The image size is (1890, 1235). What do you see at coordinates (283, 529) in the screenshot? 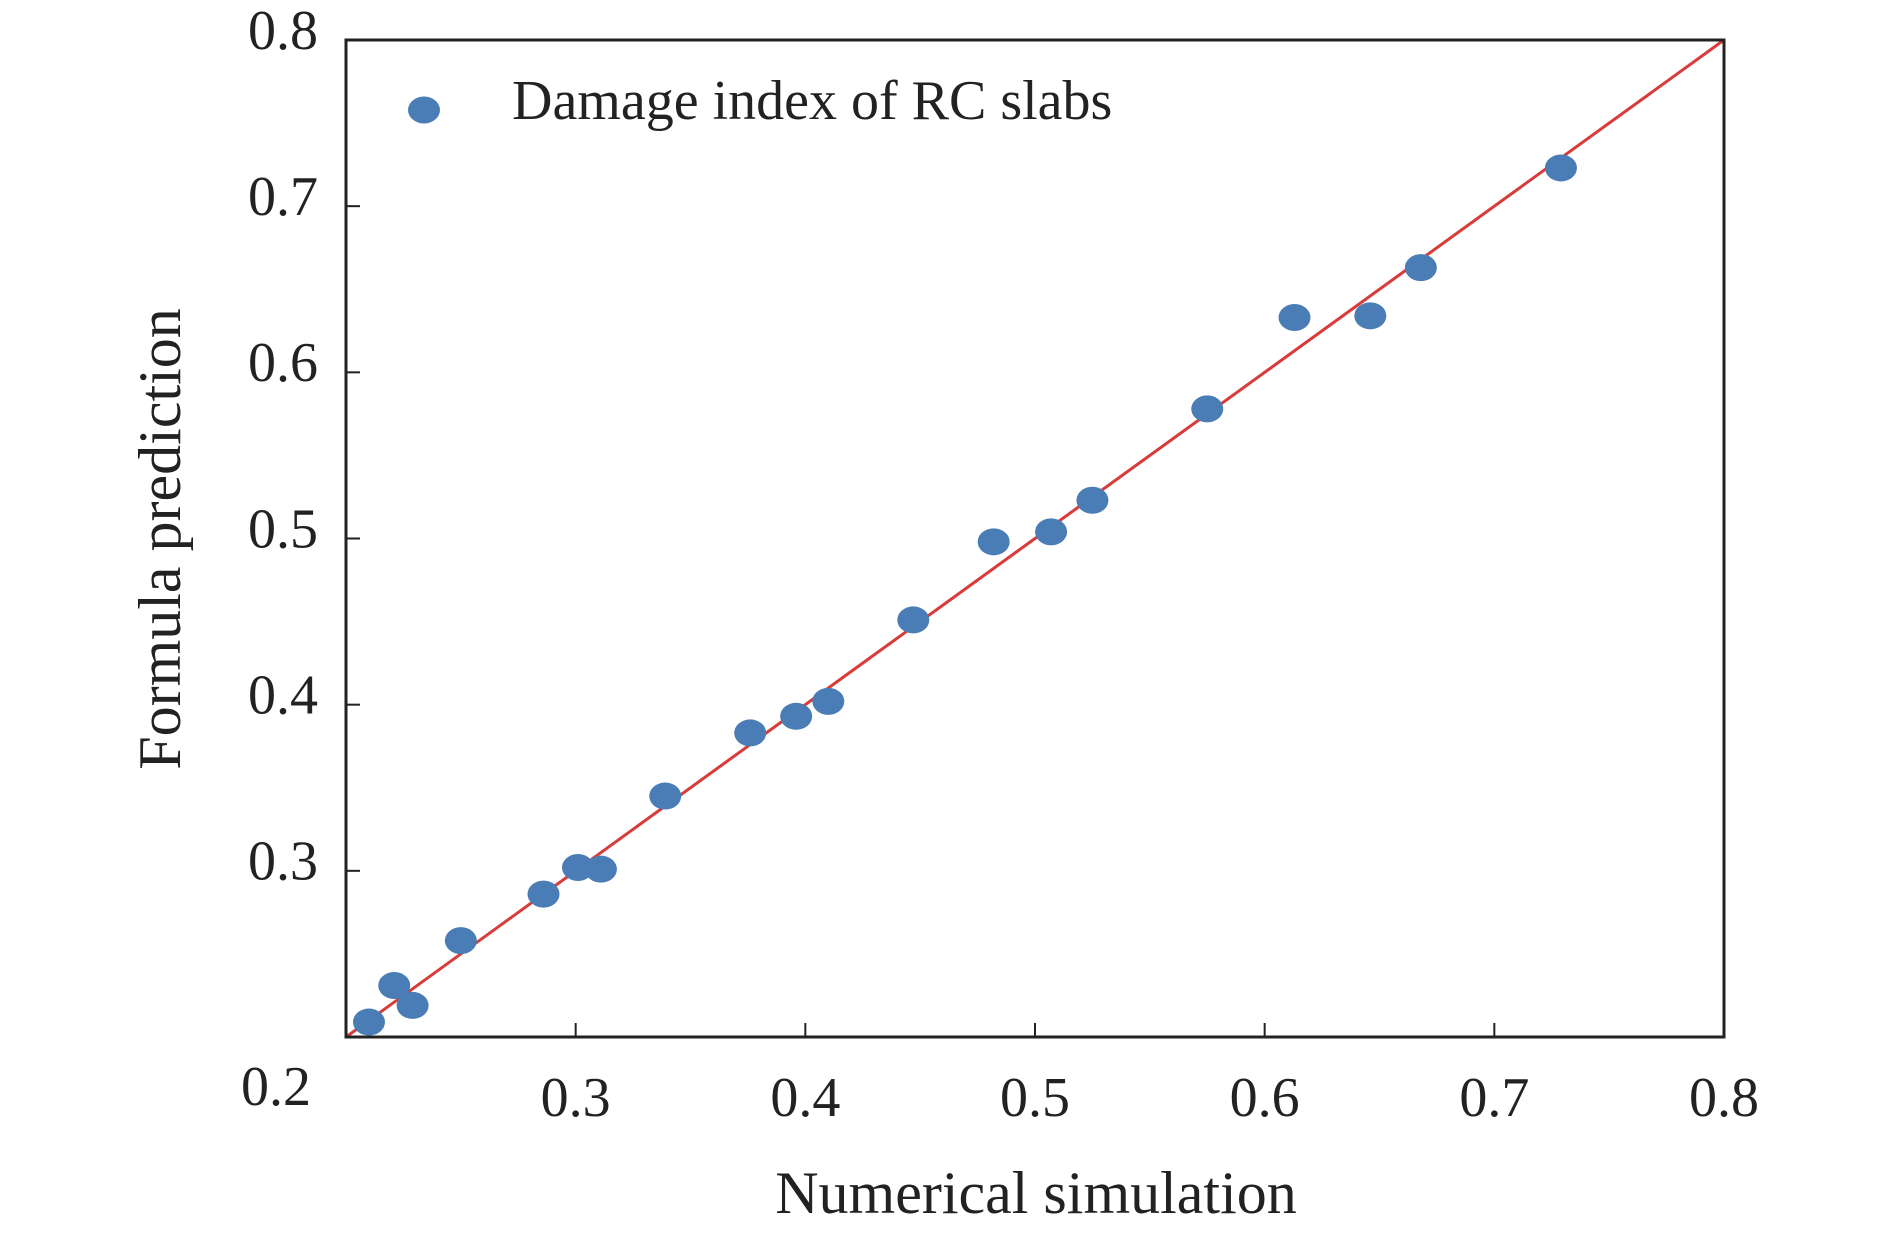
I see `y-tick-label: 0.5` at bounding box center [283, 529].